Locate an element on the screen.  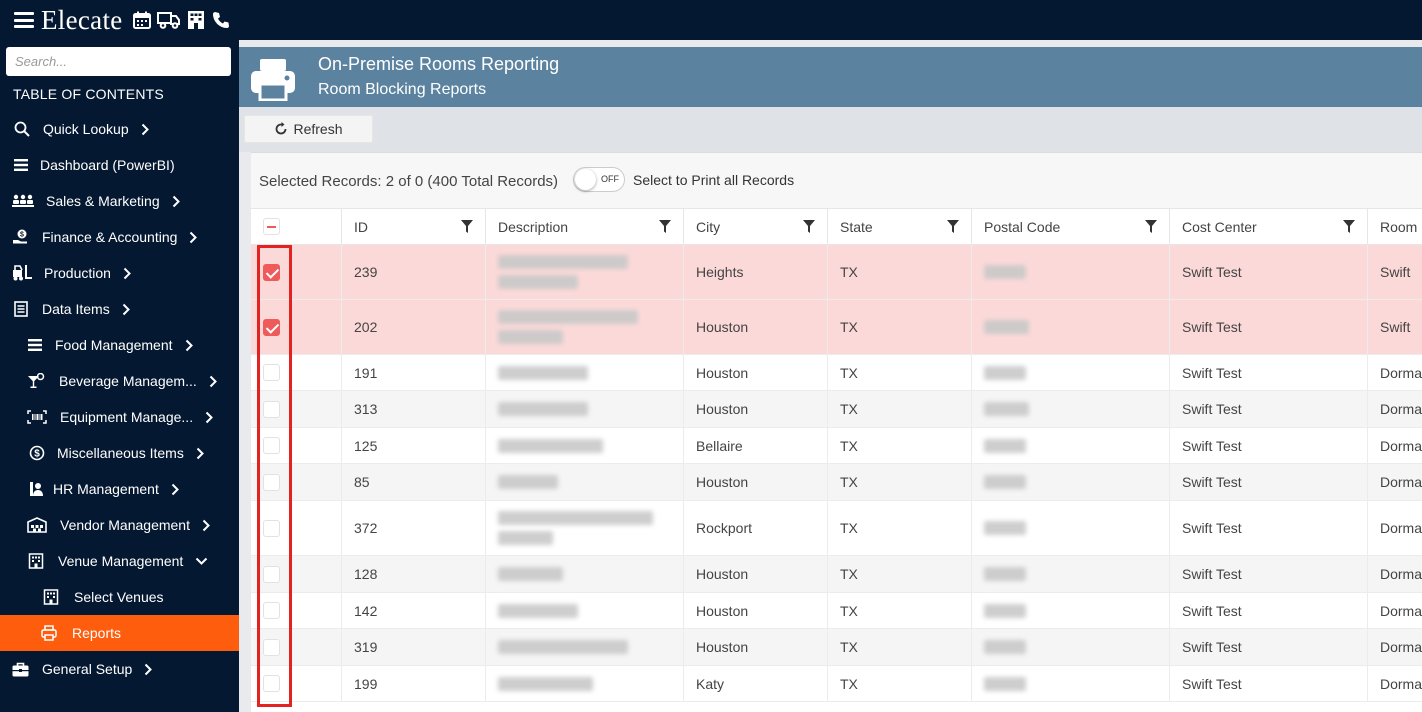
building-icon is located at coordinates (196, 20).